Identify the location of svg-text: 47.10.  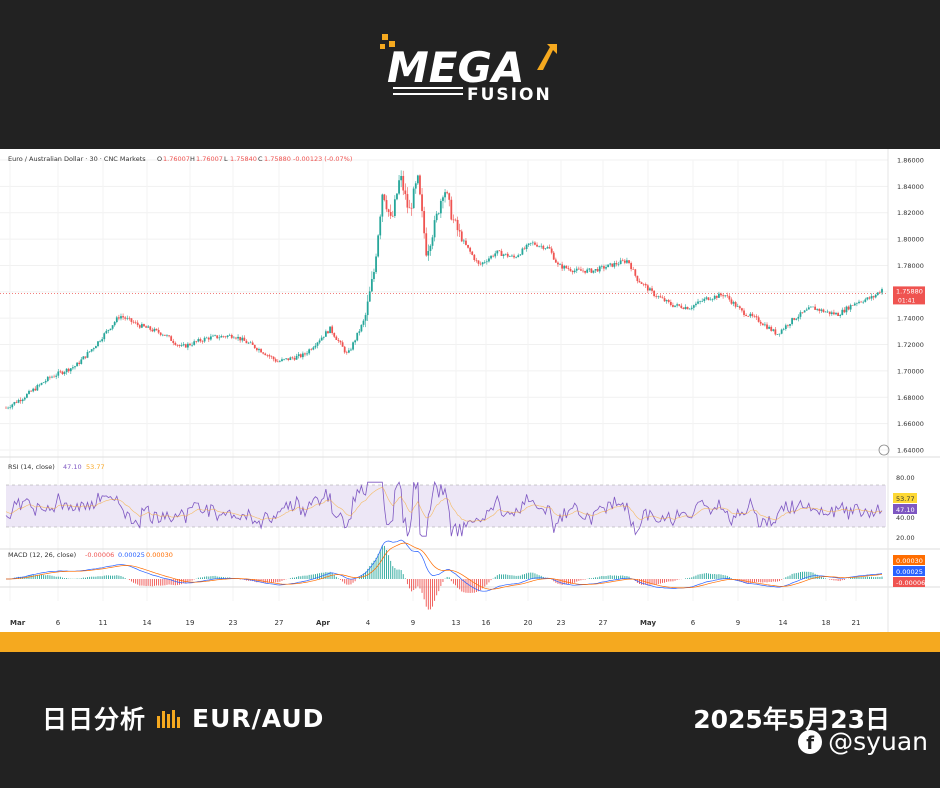
(72, 467).